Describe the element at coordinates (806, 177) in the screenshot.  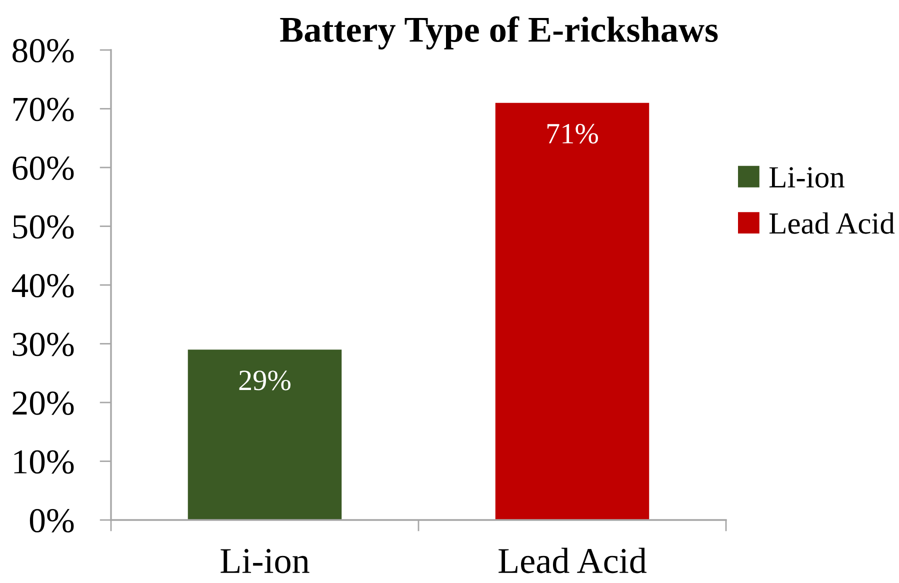
I see `legend-label: Li-ion` at that location.